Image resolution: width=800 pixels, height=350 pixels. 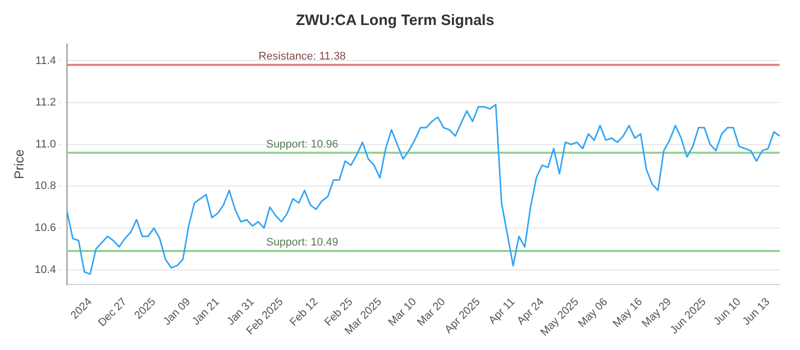 I want to click on x-tick-label: Jan 21, so click(x=206, y=312).